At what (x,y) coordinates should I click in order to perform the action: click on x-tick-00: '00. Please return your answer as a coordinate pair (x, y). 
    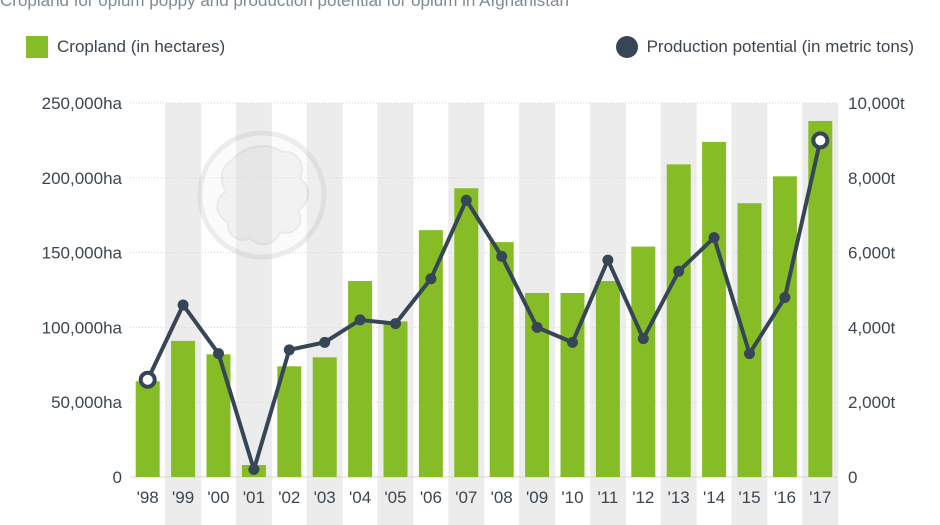
    Looking at the image, I should click on (218, 497).